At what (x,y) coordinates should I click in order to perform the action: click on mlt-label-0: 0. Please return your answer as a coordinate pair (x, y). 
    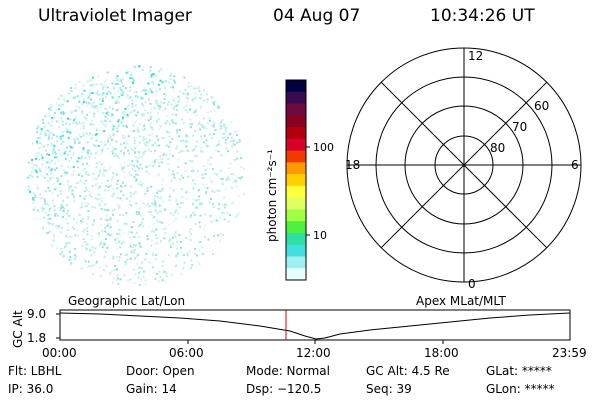
    Looking at the image, I should click on (472, 284).